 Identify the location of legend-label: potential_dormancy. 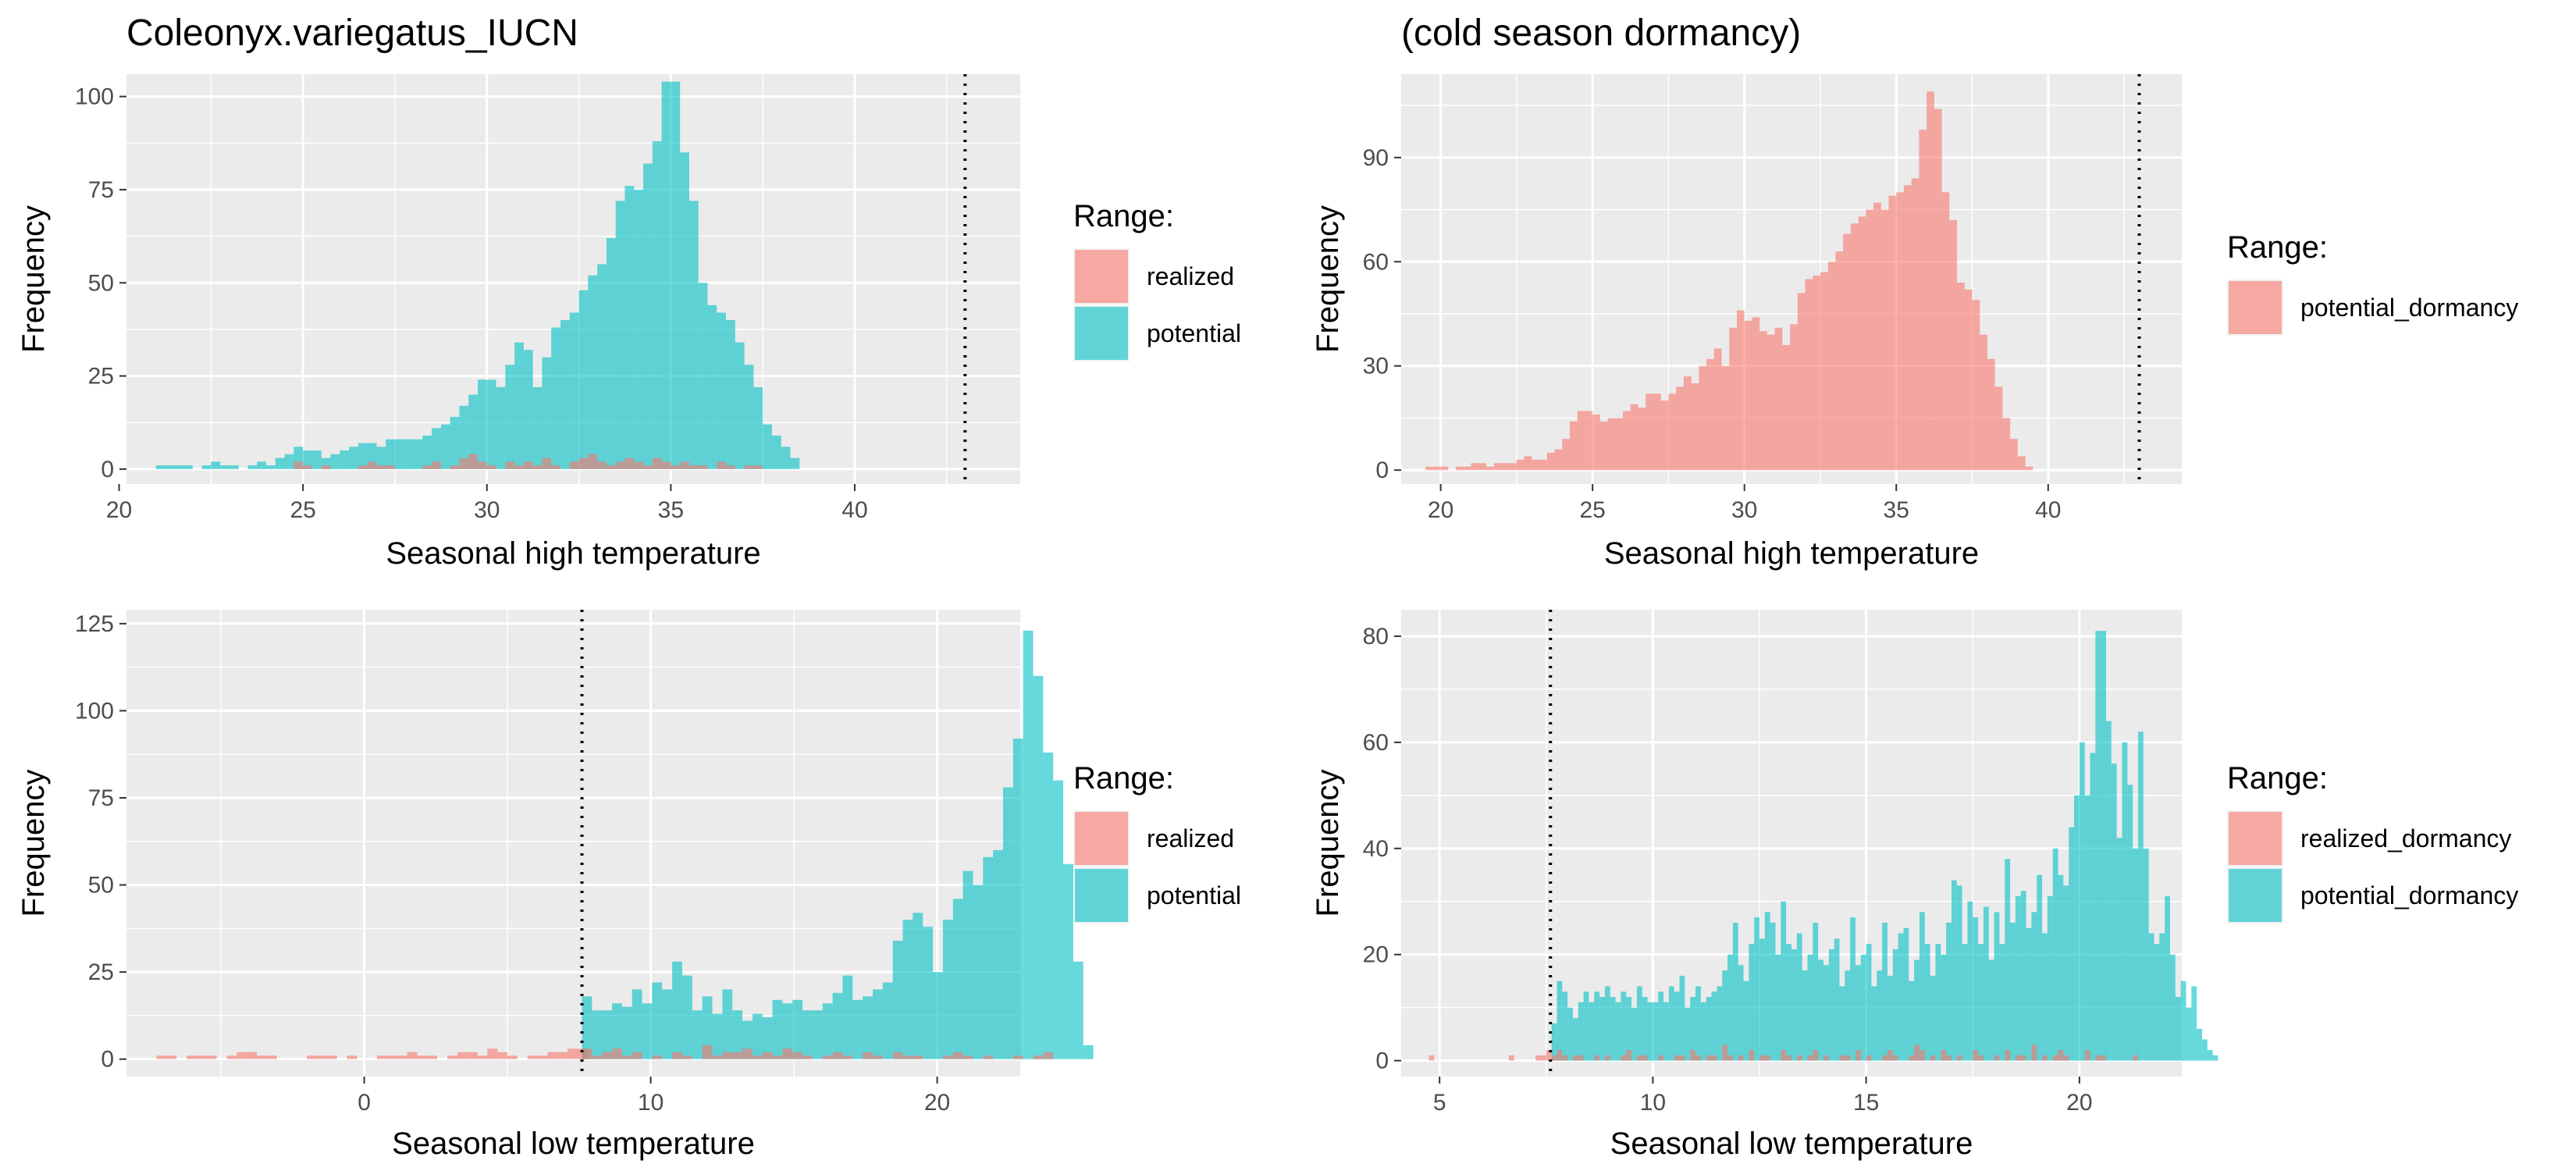
(2409, 308).